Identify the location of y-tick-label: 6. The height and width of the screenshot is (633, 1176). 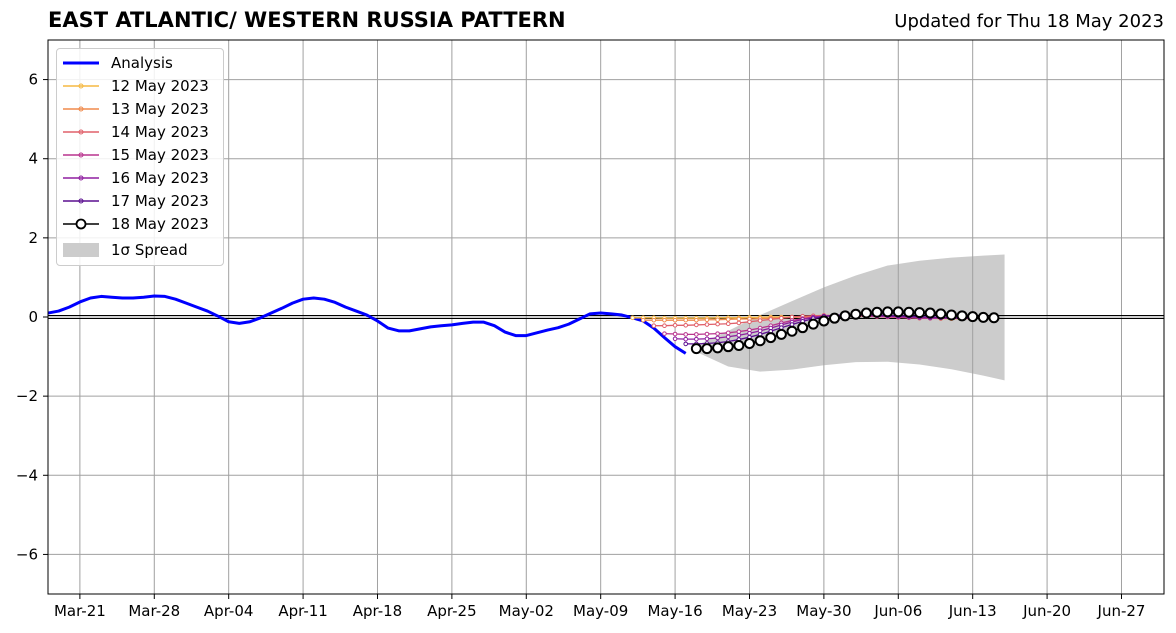
(33, 80).